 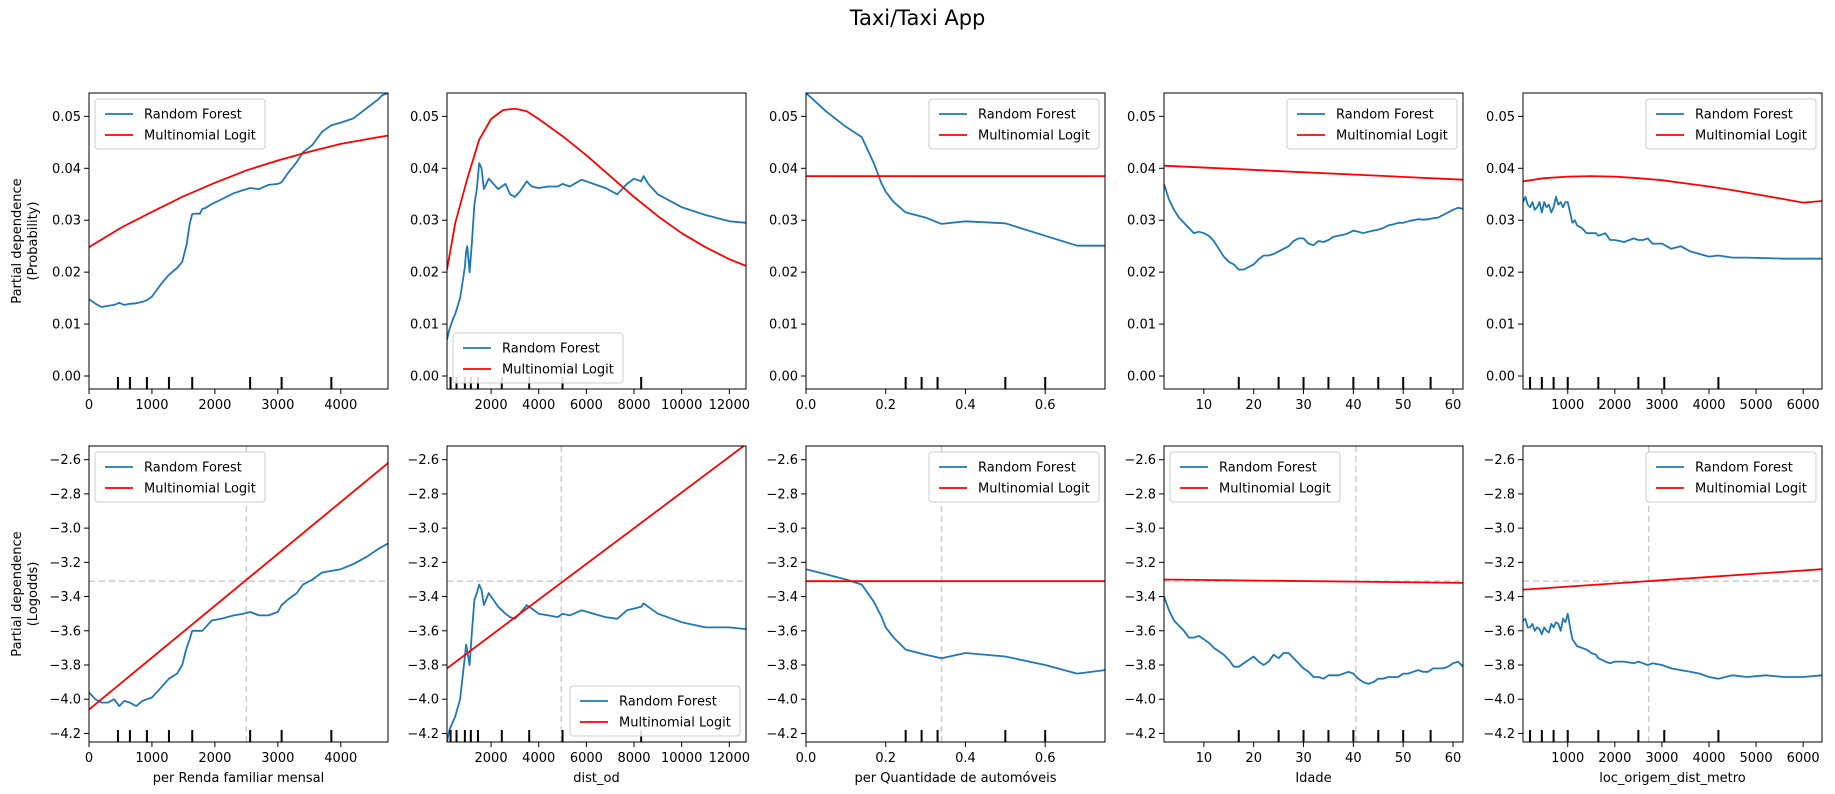 What do you see at coordinates (1045, 405) in the screenshot?
I see `x-tick-label: 0.6` at bounding box center [1045, 405].